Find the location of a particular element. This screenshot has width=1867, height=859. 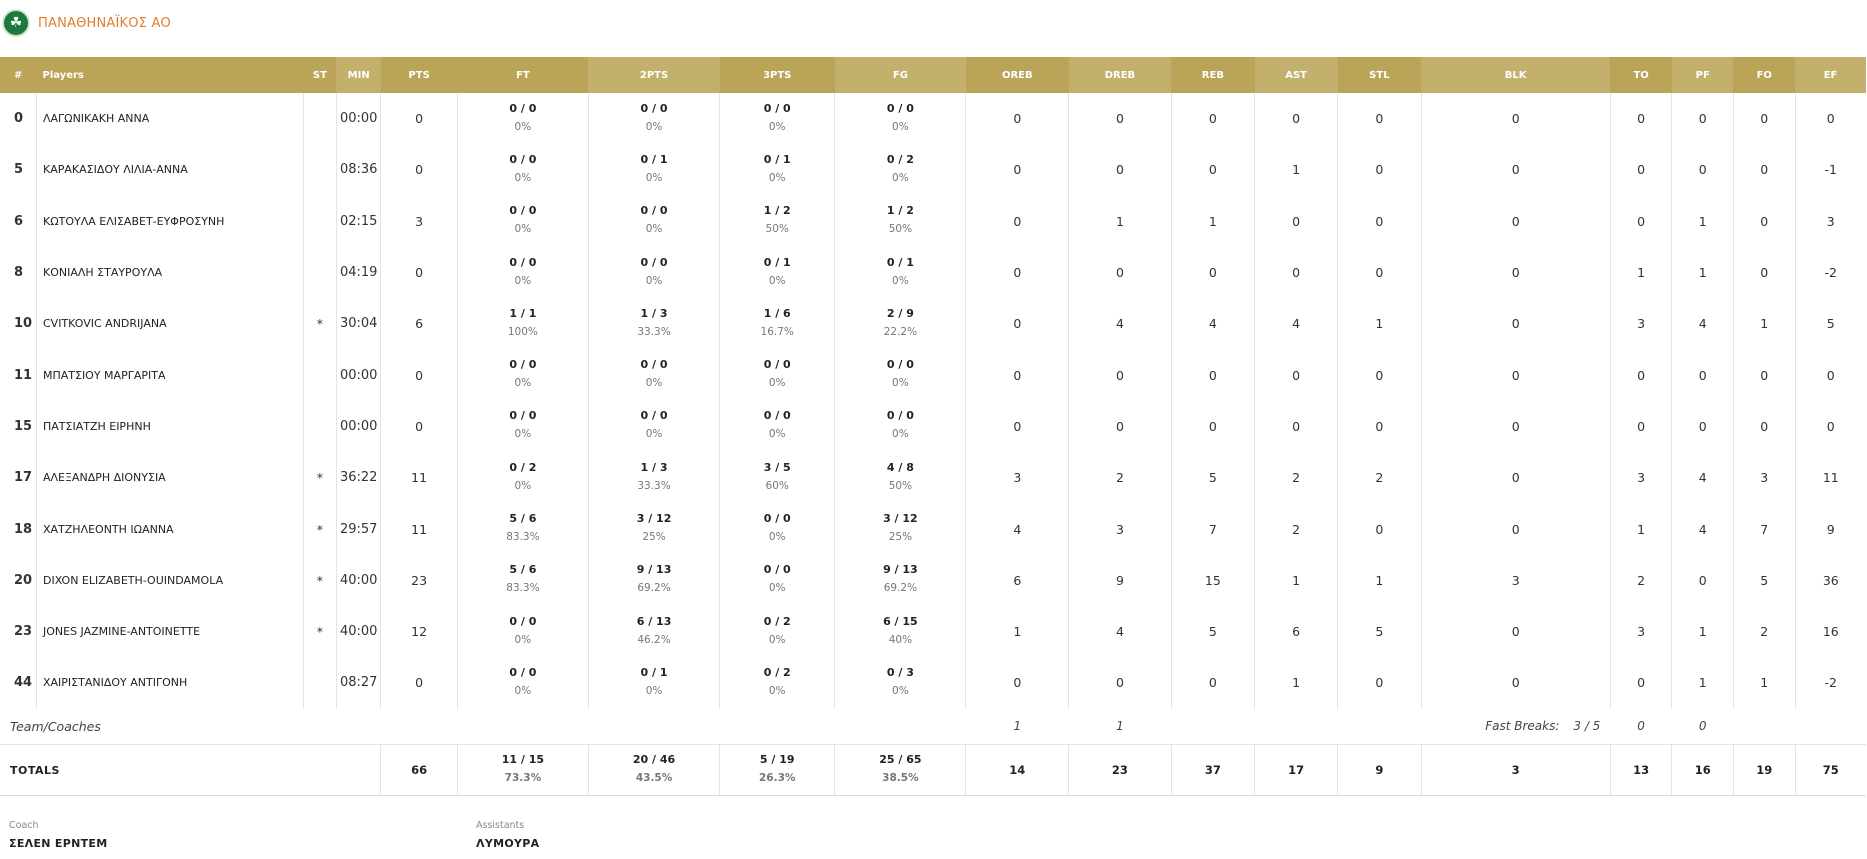

reb-value: 1 is located at coordinates (1212, 221).